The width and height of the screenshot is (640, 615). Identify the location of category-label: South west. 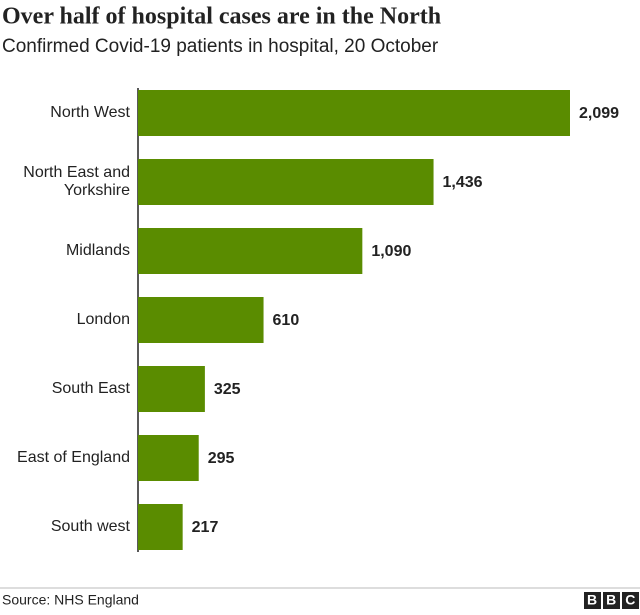
(90, 526).